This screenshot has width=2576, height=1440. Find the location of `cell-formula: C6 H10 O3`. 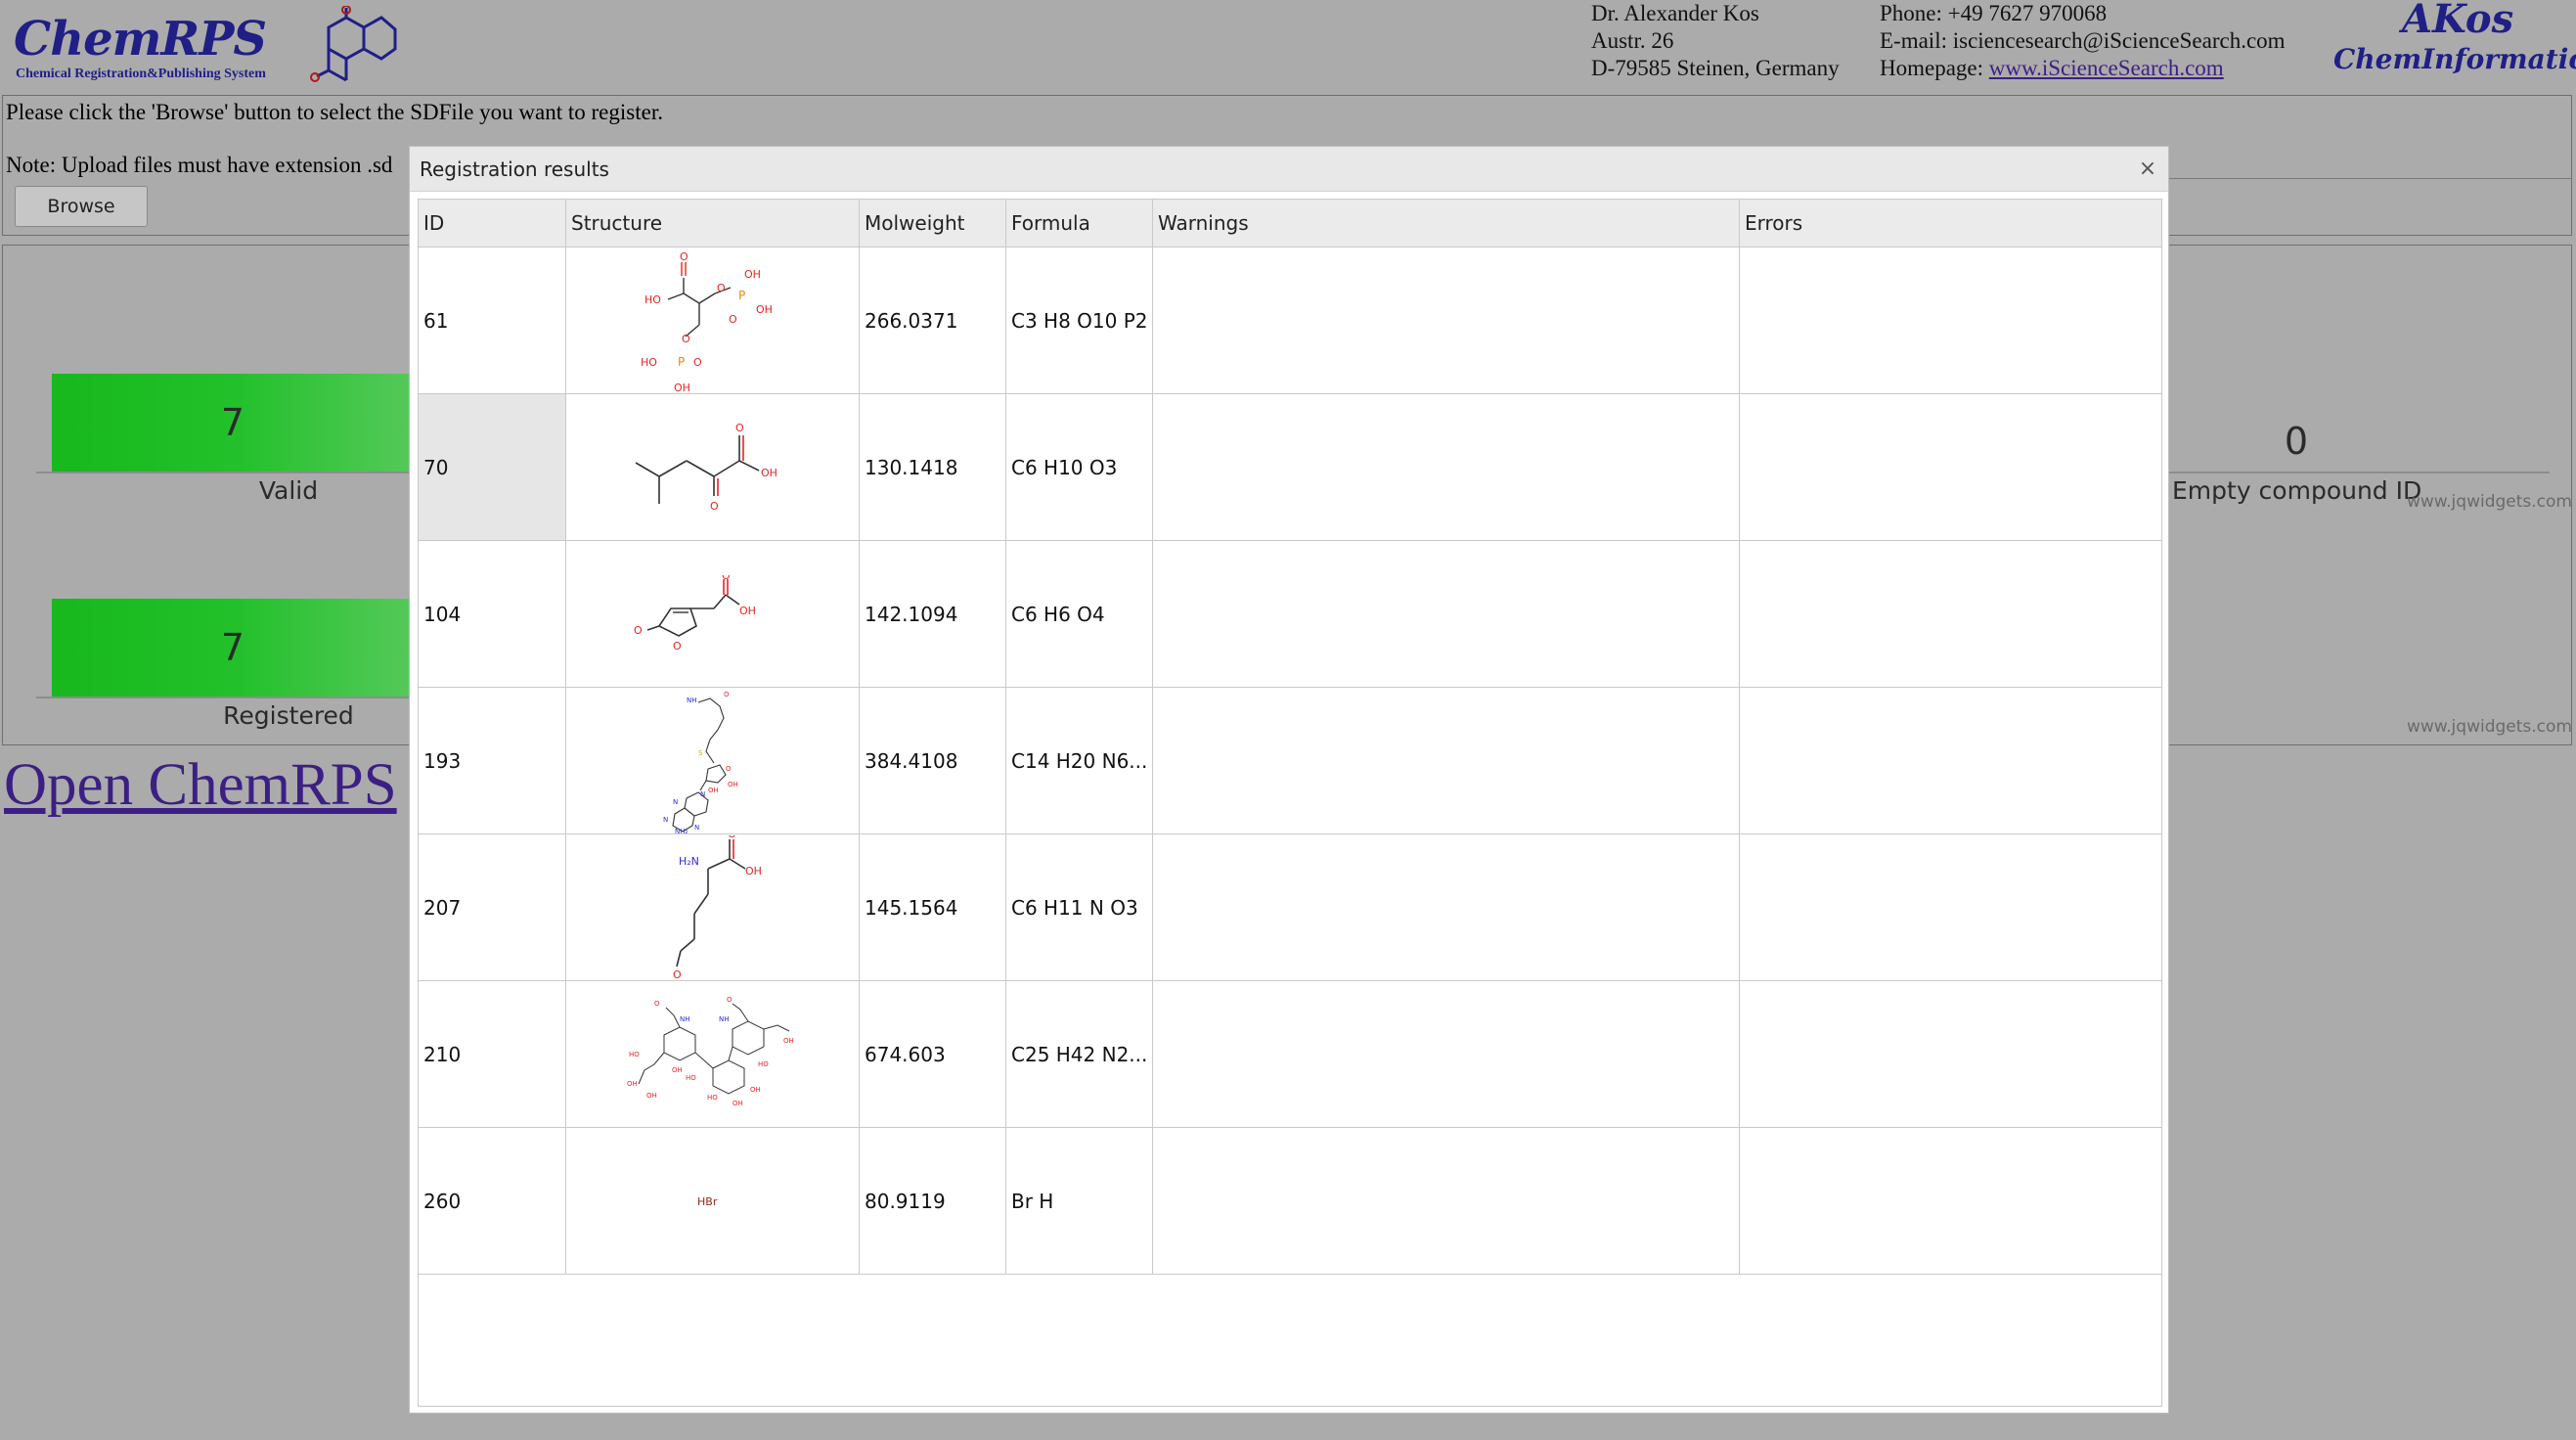

cell-formula: C6 H10 O3 is located at coordinates (1079, 467).